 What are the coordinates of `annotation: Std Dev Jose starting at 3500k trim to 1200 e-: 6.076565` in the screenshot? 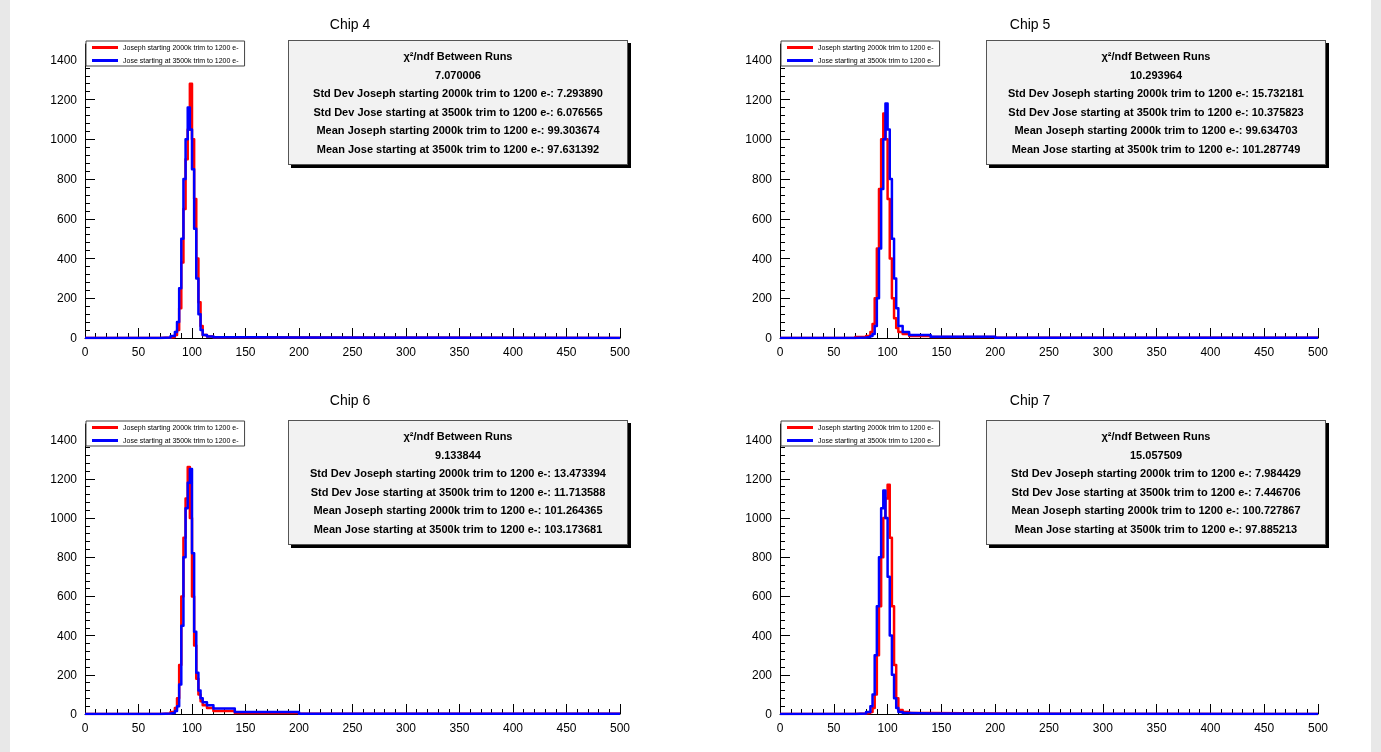 It's located at (458, 112).